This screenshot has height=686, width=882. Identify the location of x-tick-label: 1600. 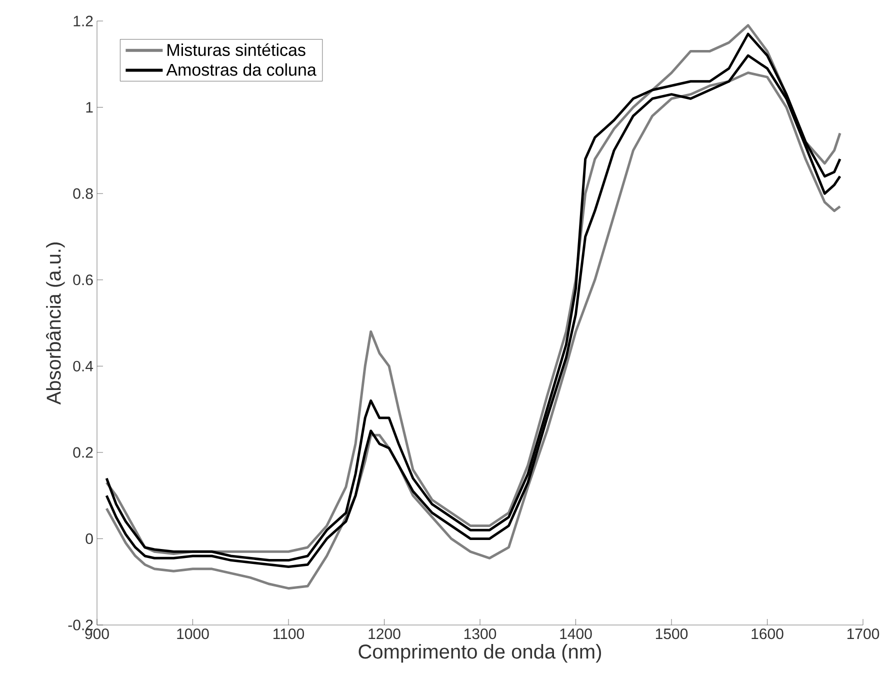
(768, 634).